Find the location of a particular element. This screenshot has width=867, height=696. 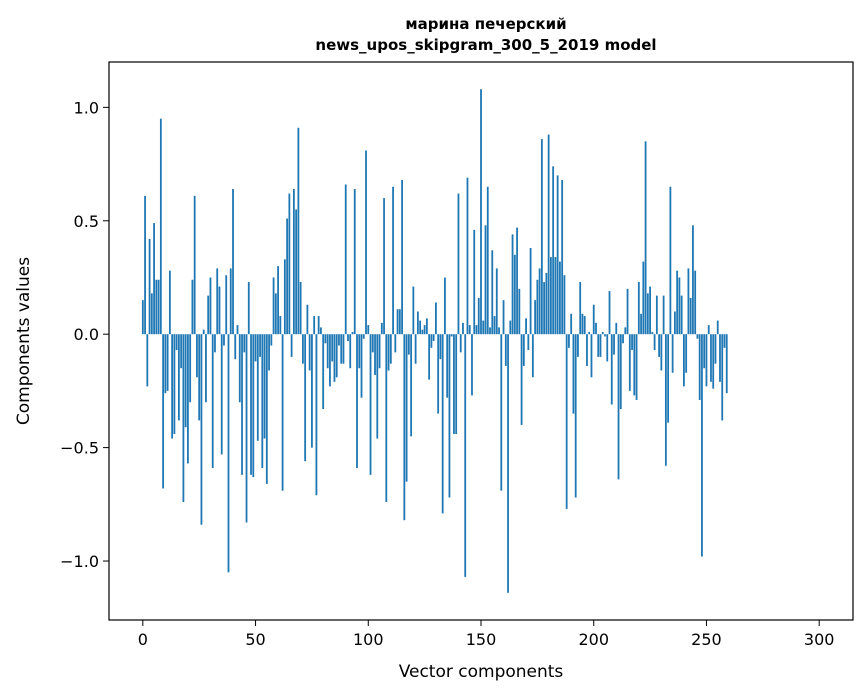

x-tick-label: 100 is located at coordinates (368, 639).